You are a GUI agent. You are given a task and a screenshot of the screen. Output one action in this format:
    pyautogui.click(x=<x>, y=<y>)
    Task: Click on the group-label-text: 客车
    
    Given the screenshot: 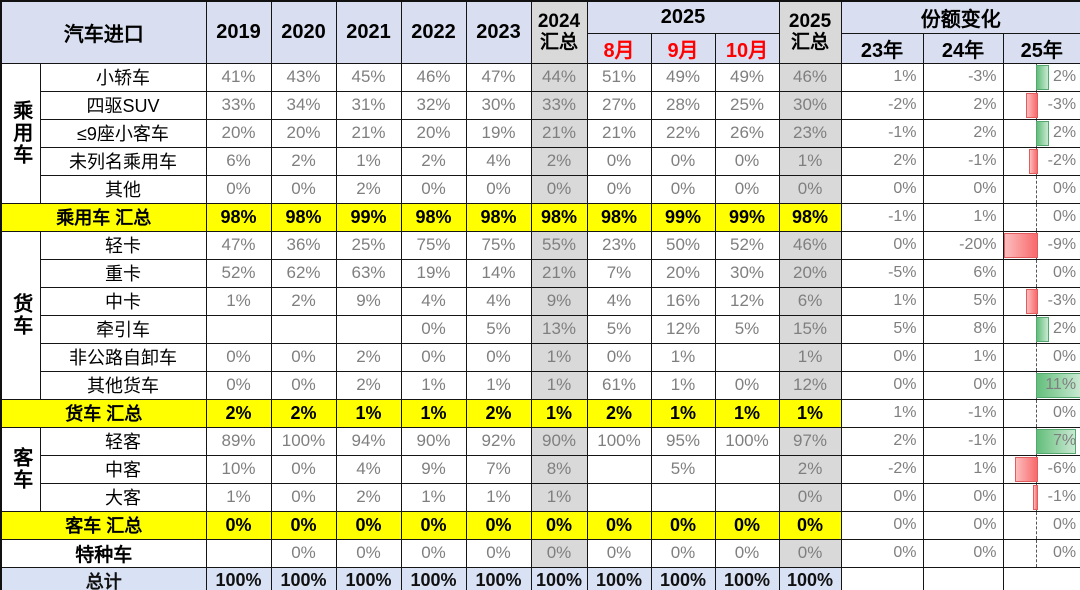 What is the action you would take?
    pyautogui.click(x=20, y=469)
    